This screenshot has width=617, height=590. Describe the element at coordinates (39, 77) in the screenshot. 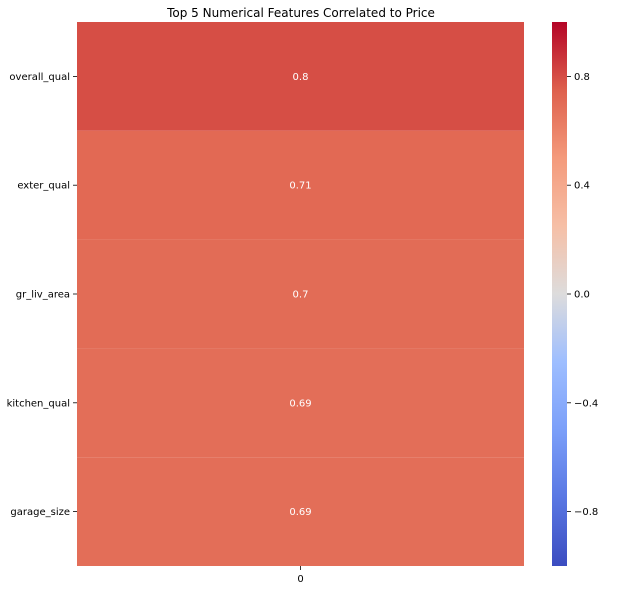

I see `row-tick-label: overall_qual` at that location.